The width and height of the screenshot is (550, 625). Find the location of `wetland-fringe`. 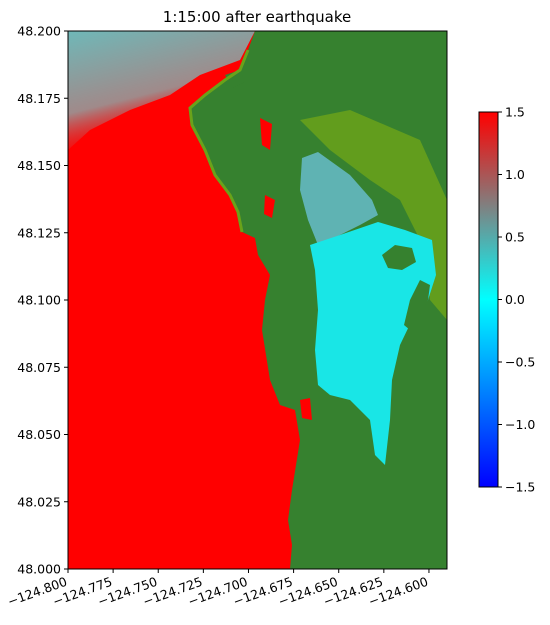

wetland-fringe is located at coordinates (219, 141).